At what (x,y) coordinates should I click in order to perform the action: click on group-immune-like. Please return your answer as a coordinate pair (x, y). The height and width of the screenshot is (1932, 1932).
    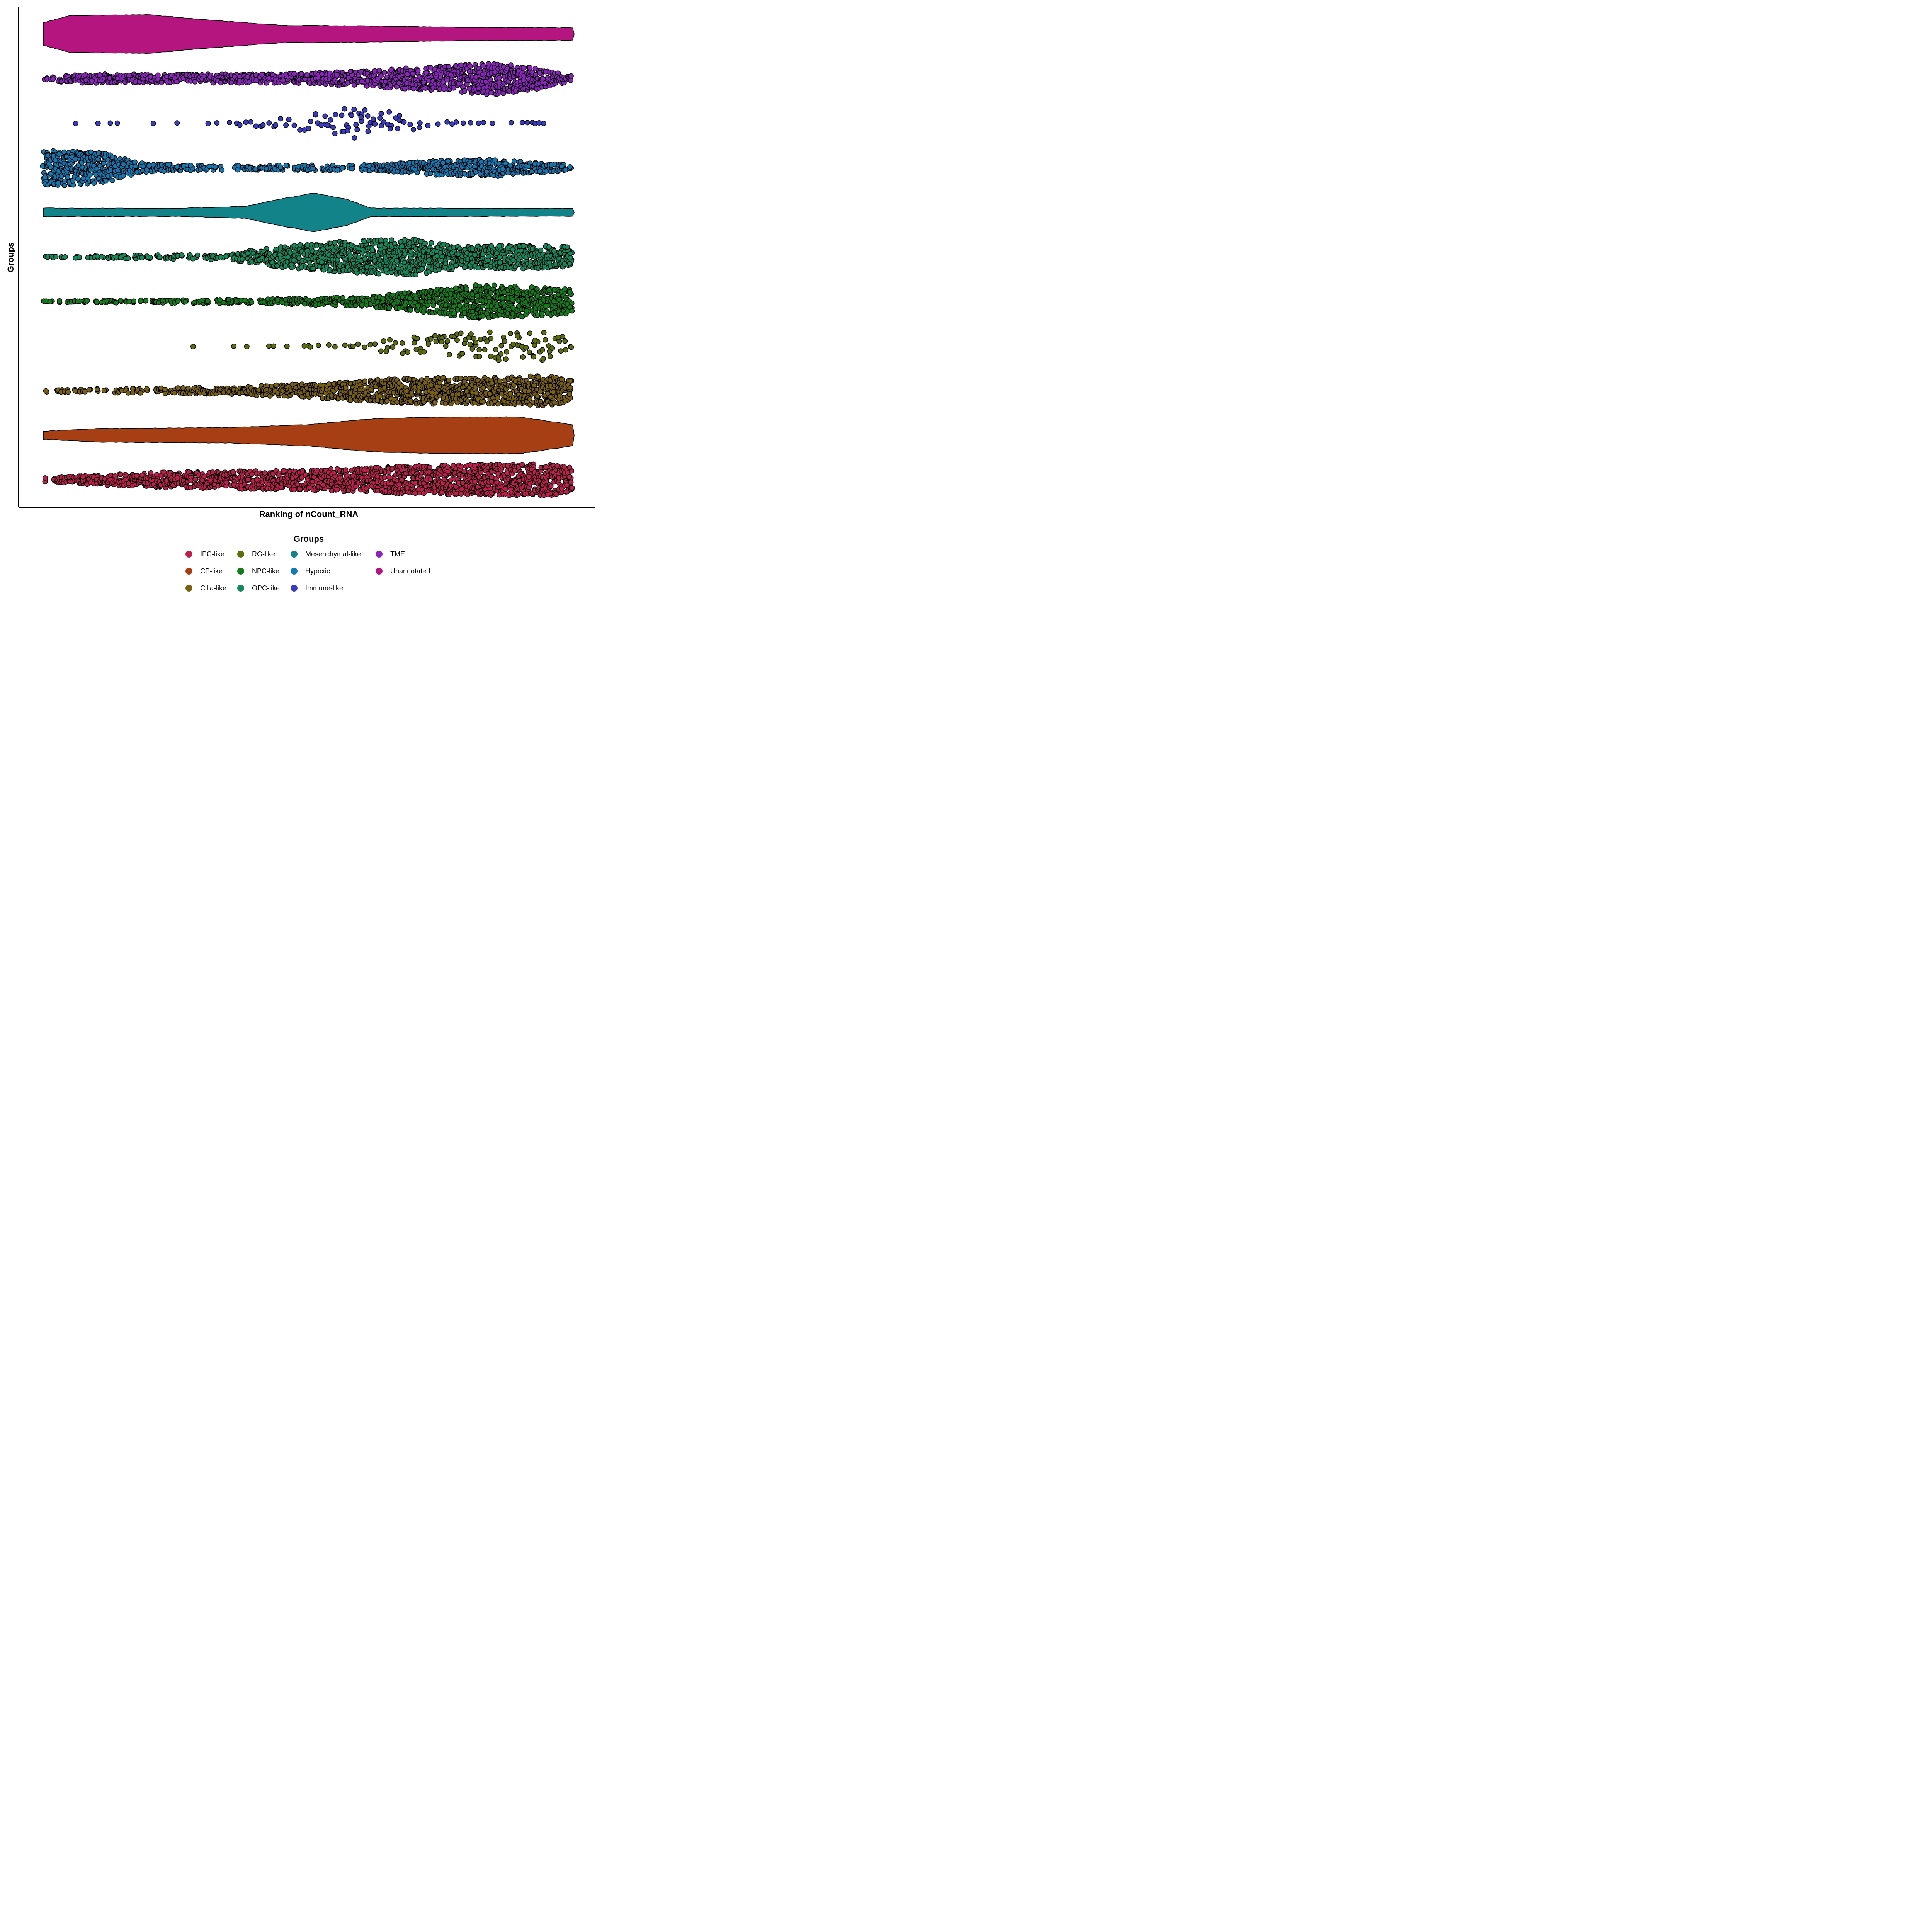
    Looking at the image, I should click on (310, 124).